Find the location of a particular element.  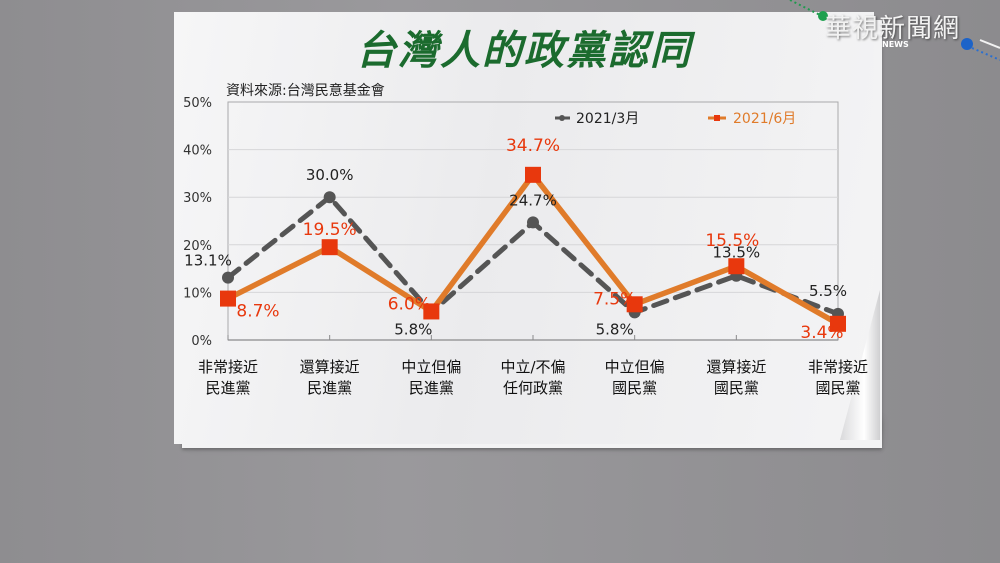

data-source: 資料來源:台灣民意基金會 is located at coordinates (305, 91).